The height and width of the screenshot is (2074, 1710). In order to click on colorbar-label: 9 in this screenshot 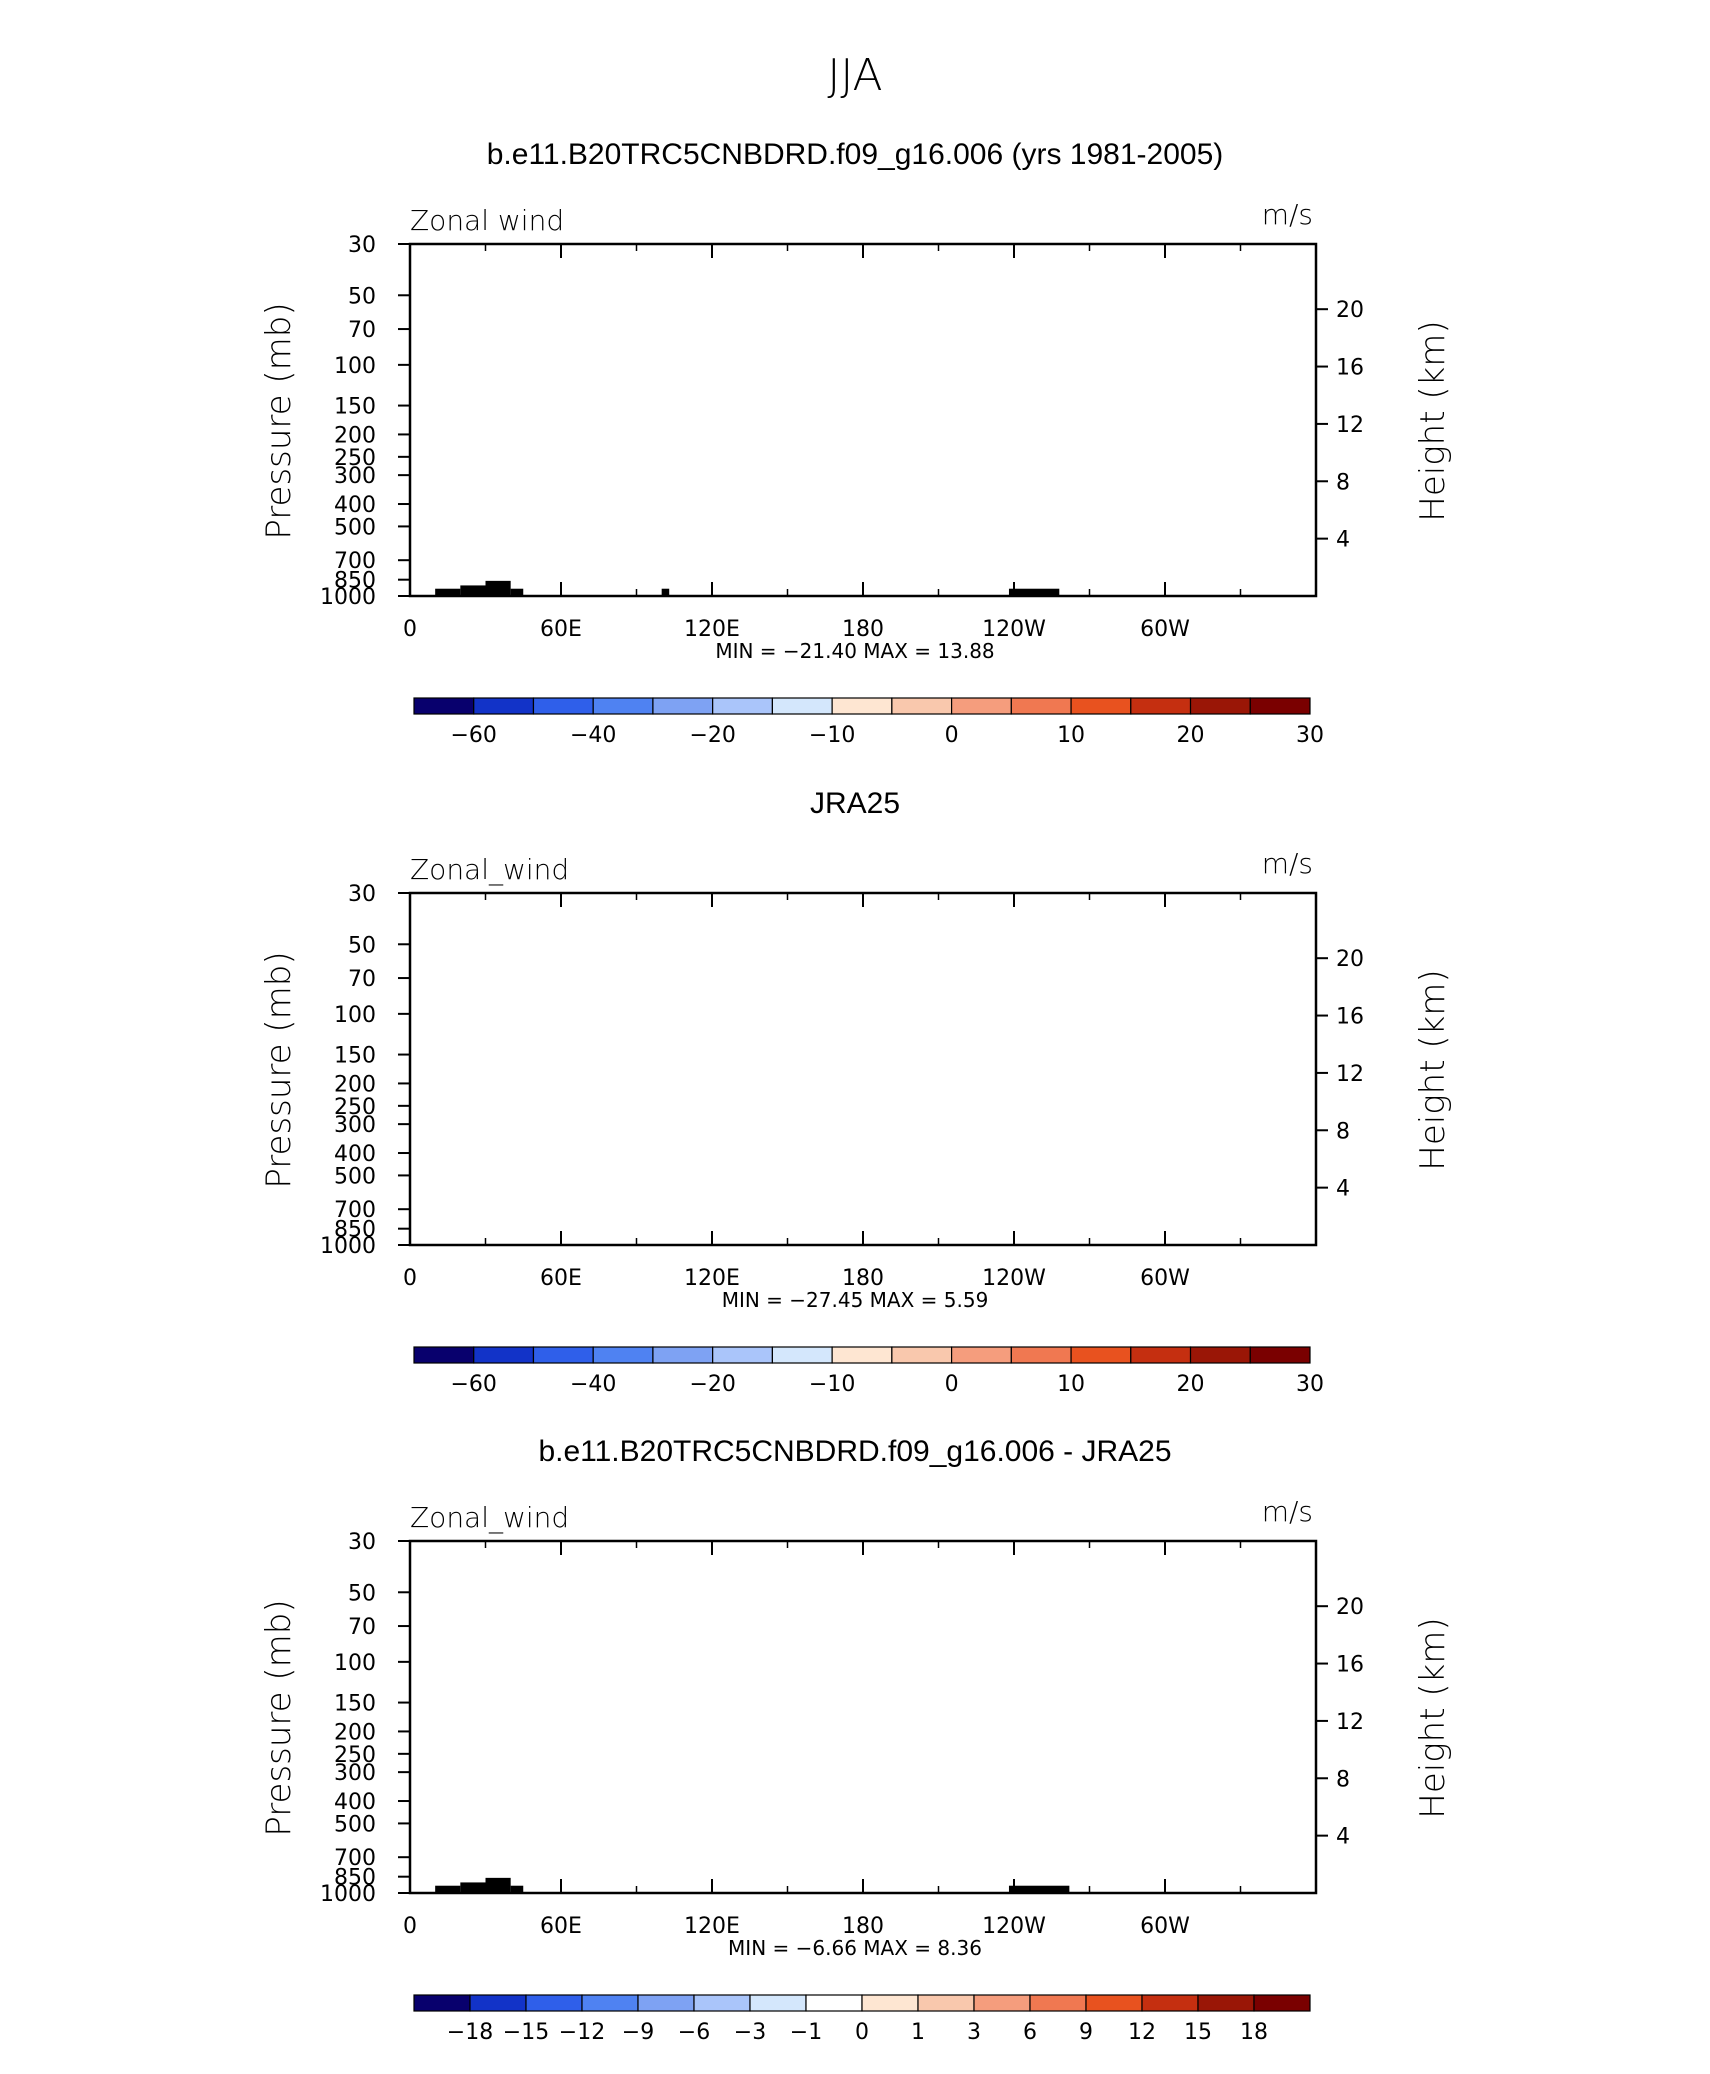, I will do `click(1086, 2032)`.